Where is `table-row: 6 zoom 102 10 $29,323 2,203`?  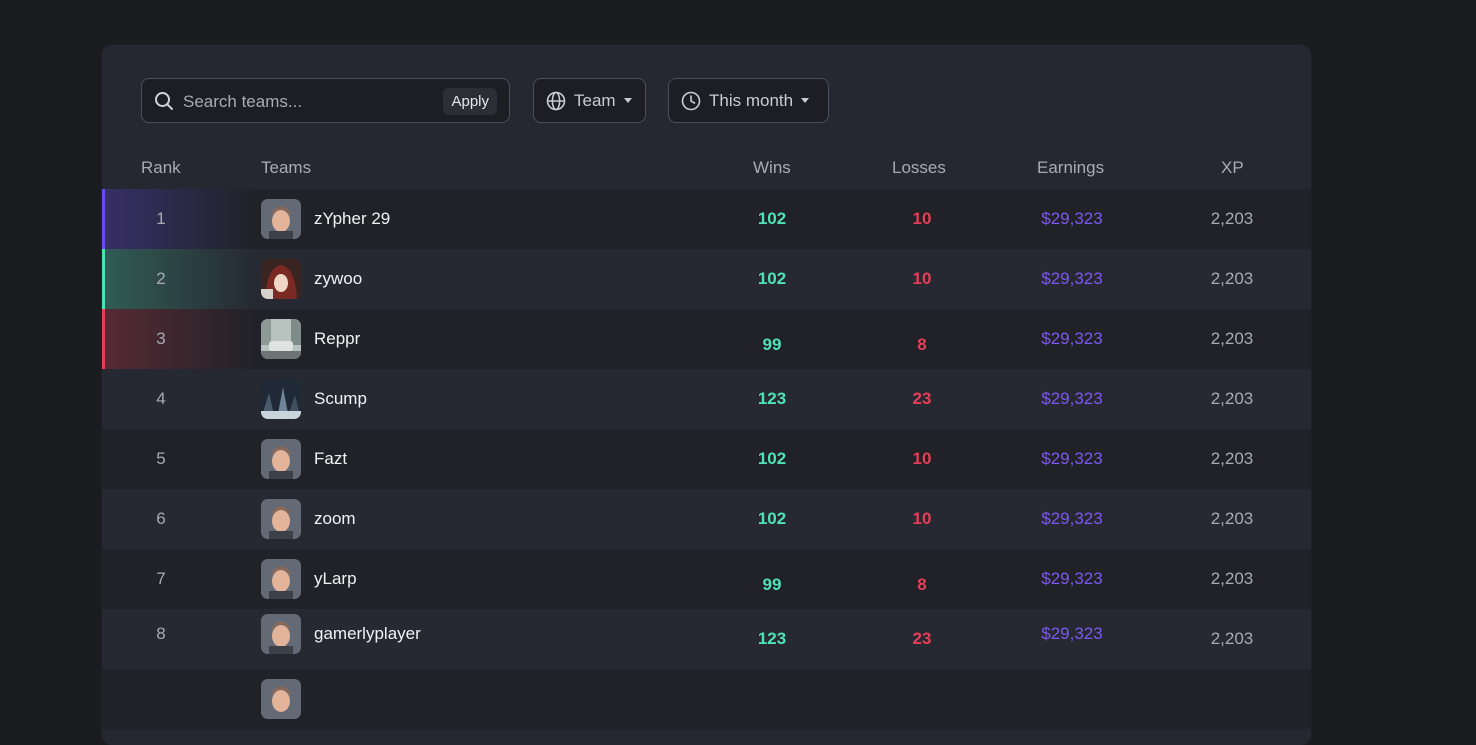
table-row: 6 zoom 102 10 $29,323 2,203 is located at coordinates (706, 519).